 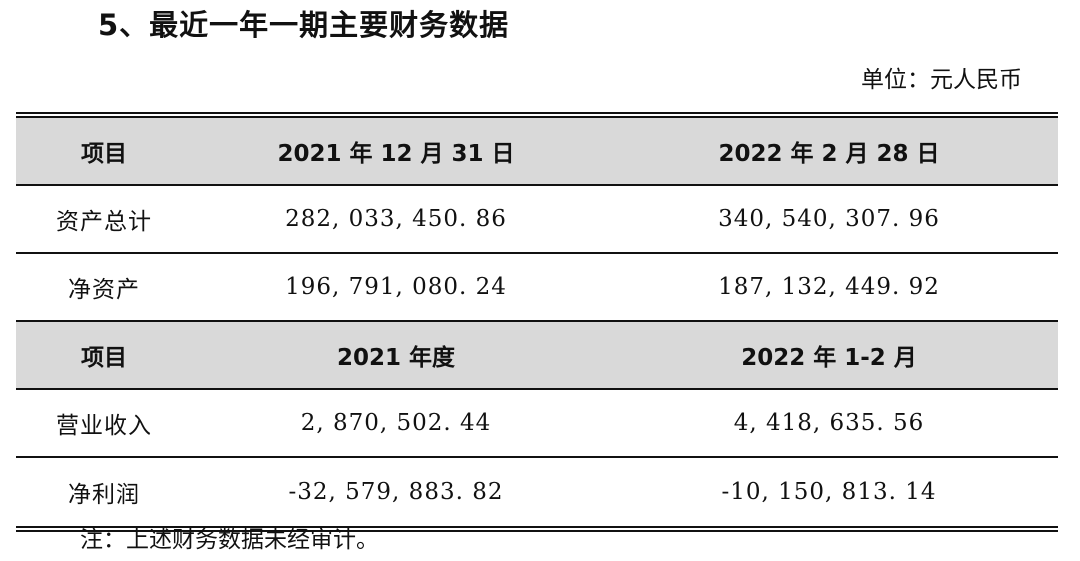 What do you see at coordinates (537, 288) in the screenshot?
I see `table-row: 净资产 196, 791, 080. 24 187, 132, 449. 92` at bounding box center [537, 288].